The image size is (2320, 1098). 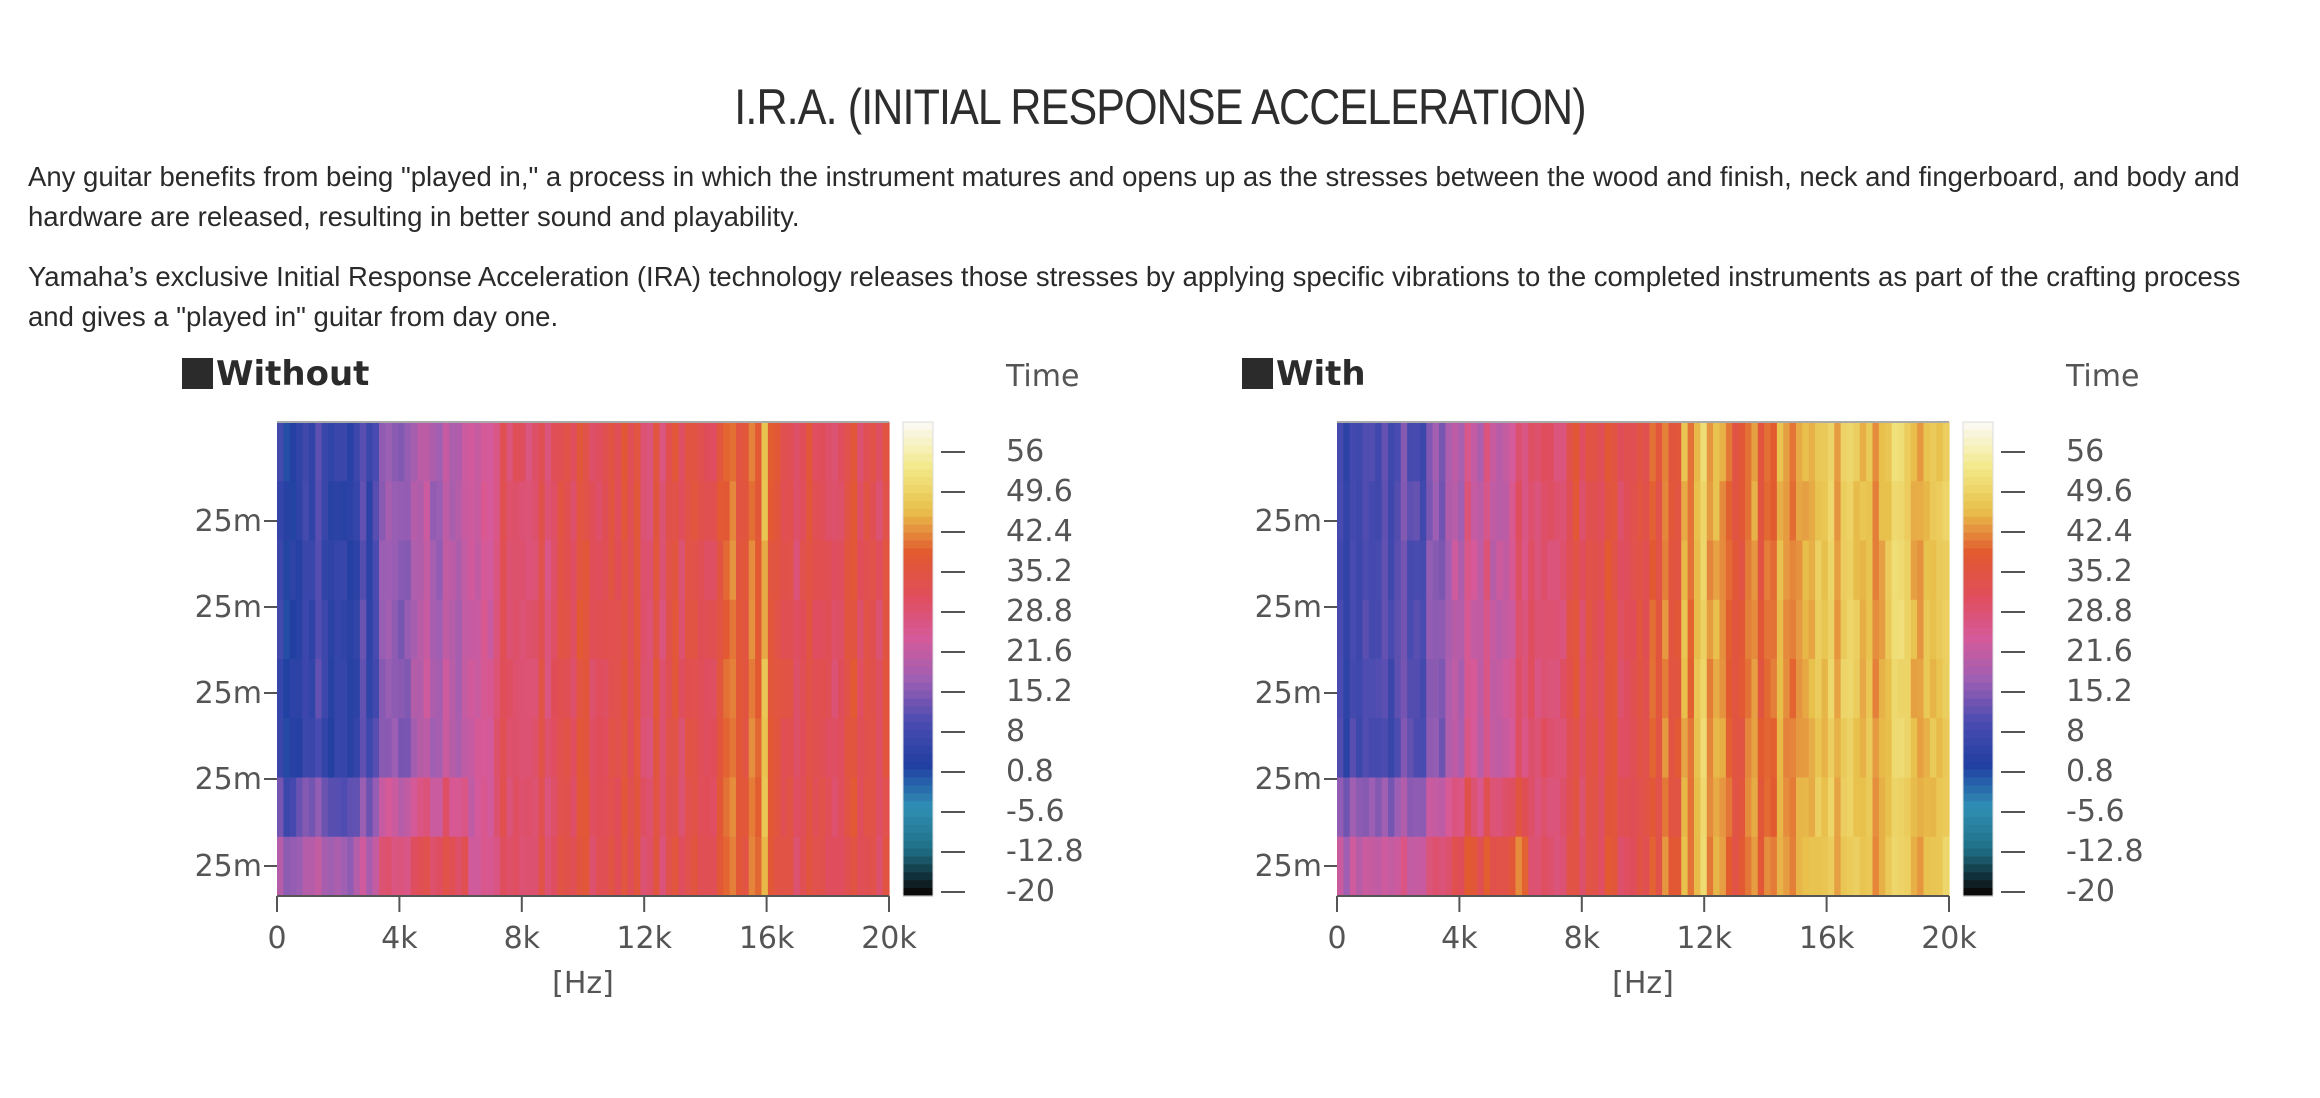 I want to click on colorbar-tick-label: -12.8, so click(x=2105, y=851).